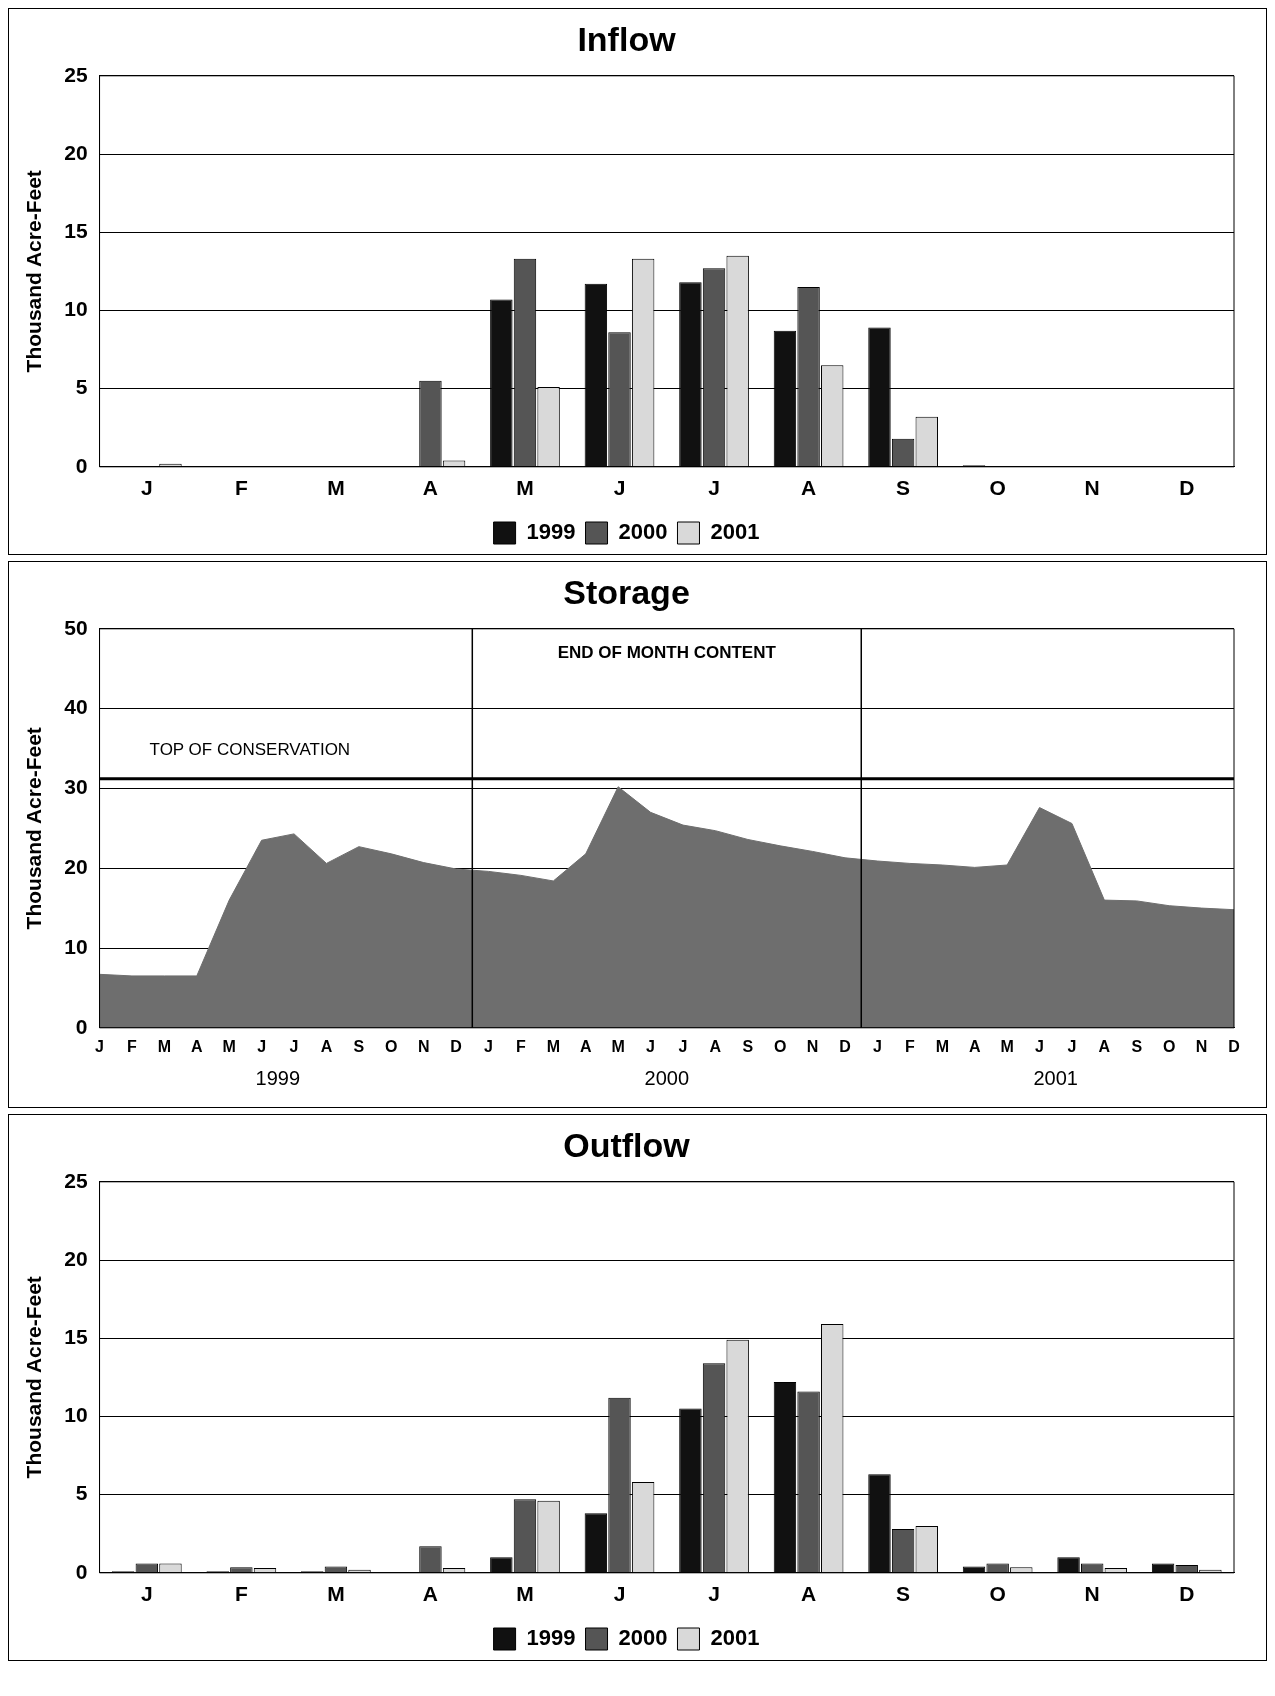 The image size is (1275, 1696). Describe the element at coordinates (627, 1144) in the screenshot. I see `chart-title: Outflow` at that location.